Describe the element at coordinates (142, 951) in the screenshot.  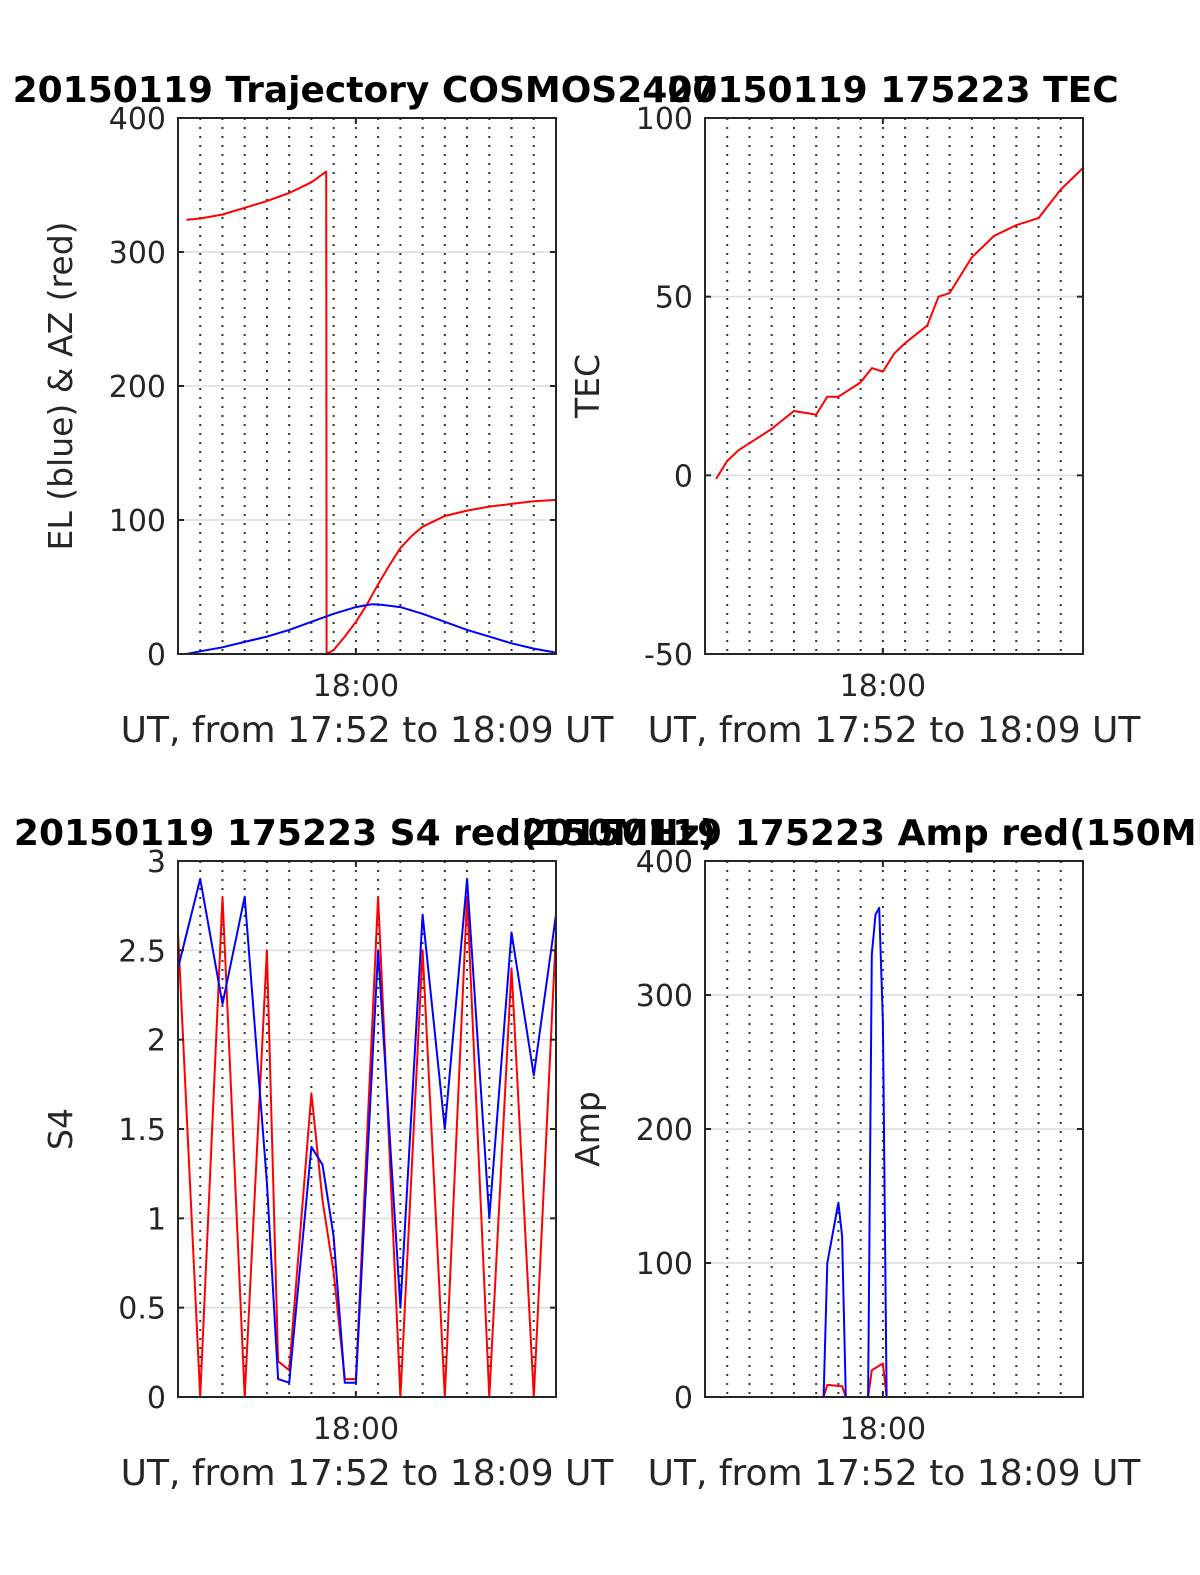
I see `y-tick-label: 2.5` at that location.